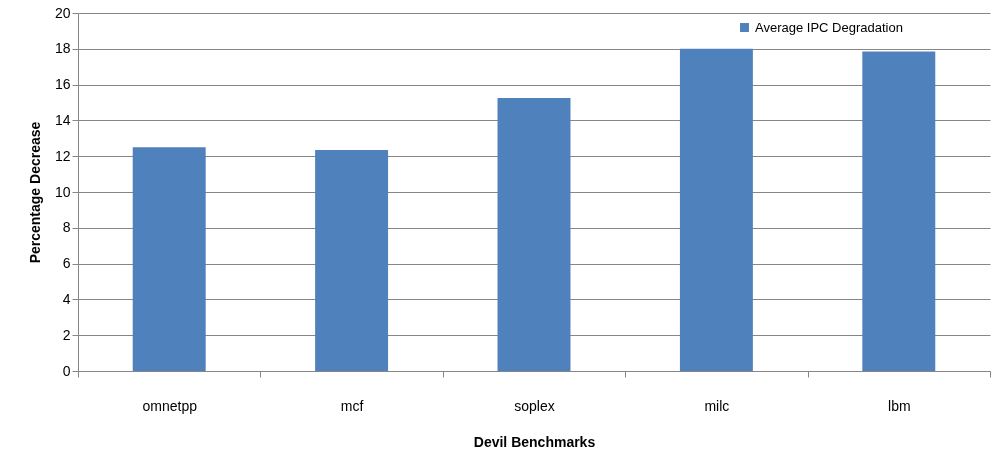 Image resolution: width=1003 pixels, height=451 pixels. What do you see at coordinates (66, 370) in the screenshot?
I see `y-tick-label: 0` at bounding box center [66, 370].